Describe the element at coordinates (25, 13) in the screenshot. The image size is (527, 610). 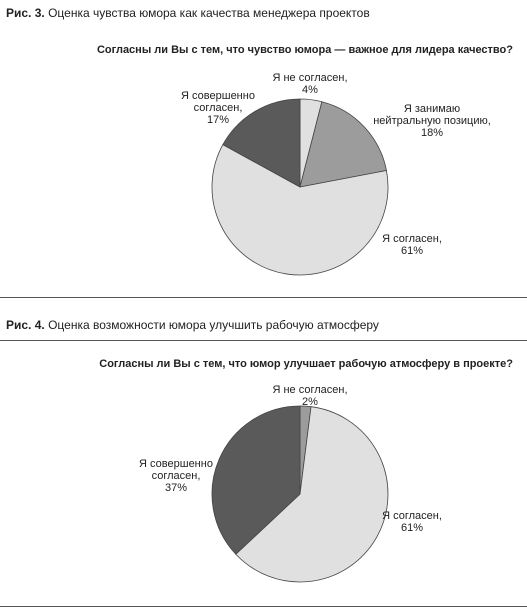
I see `caption-prefix: Рис. 3.` at that location.